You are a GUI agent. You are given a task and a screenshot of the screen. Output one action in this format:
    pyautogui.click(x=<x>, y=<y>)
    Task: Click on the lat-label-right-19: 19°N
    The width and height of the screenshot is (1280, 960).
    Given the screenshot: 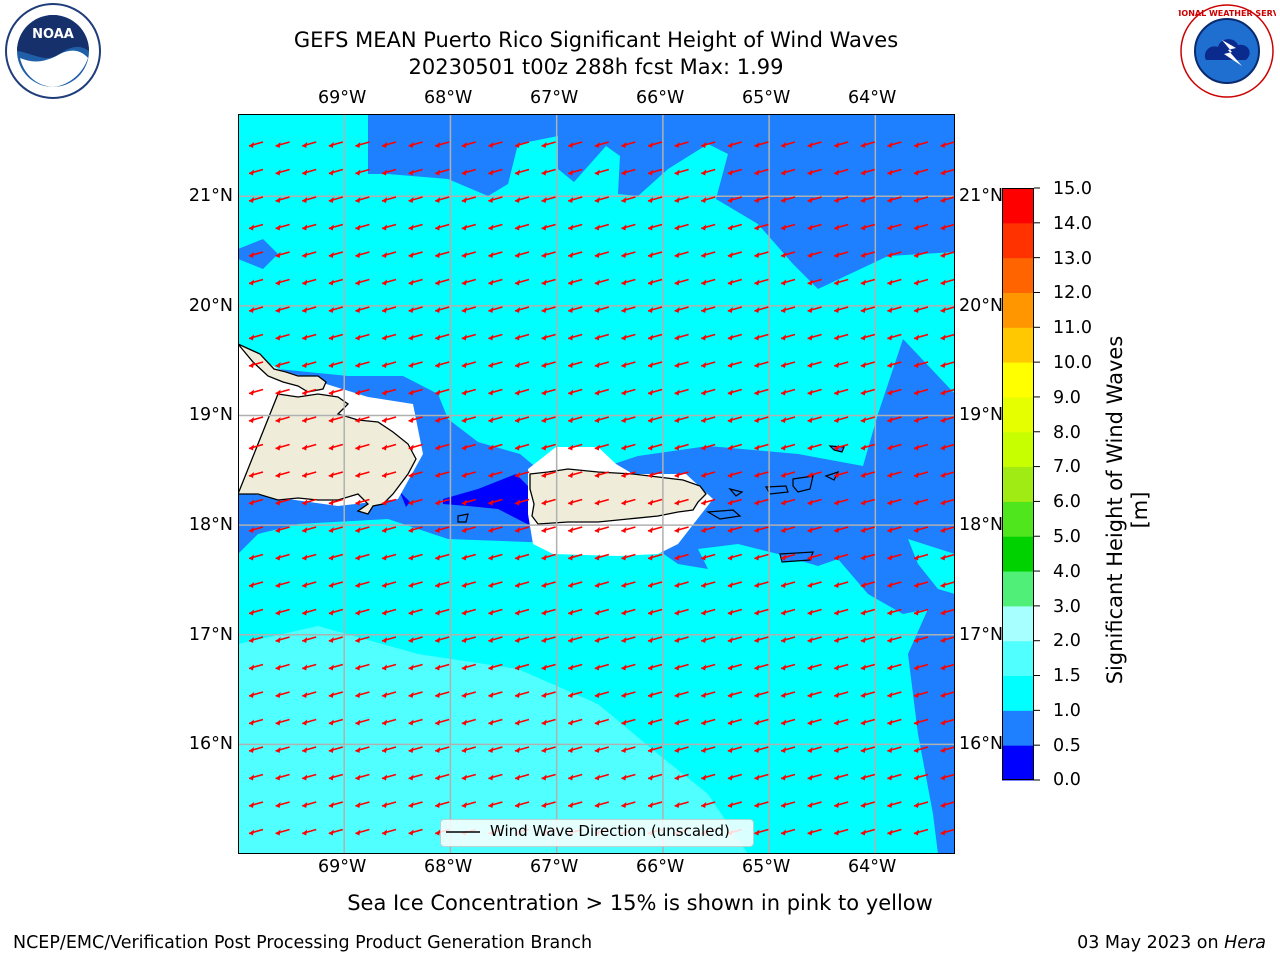 What is the action you would take?
    pyautogui.click(x=981, y=415)
    